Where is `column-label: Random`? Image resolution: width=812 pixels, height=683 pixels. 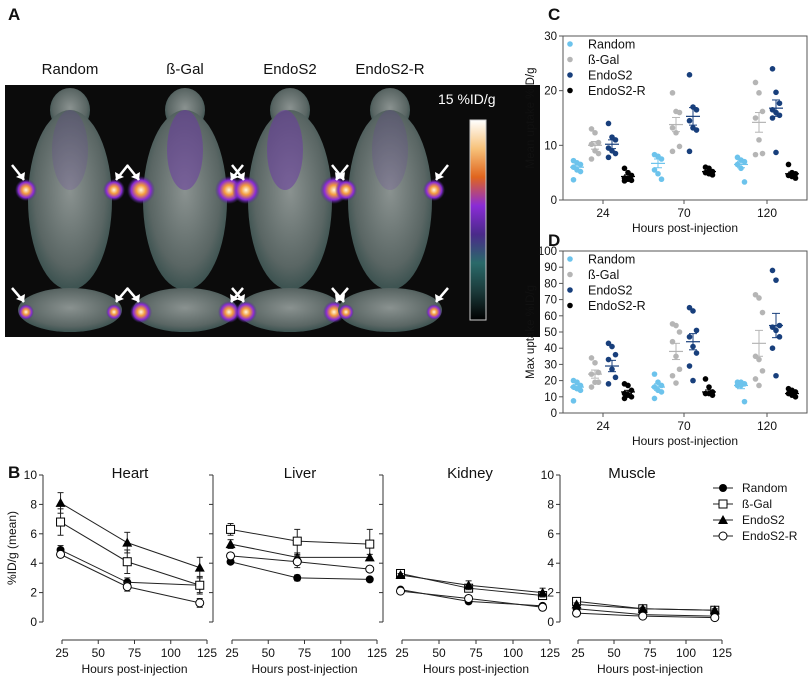
column-label: Random is located at coordinates (70, 69).